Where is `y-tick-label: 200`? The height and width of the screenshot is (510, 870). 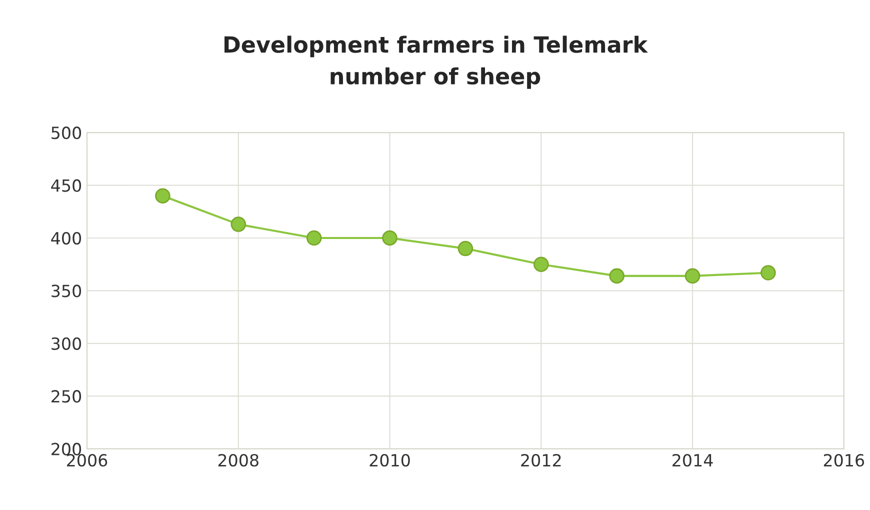 y-tick-label: 200 is located at coordinates (67, 449).